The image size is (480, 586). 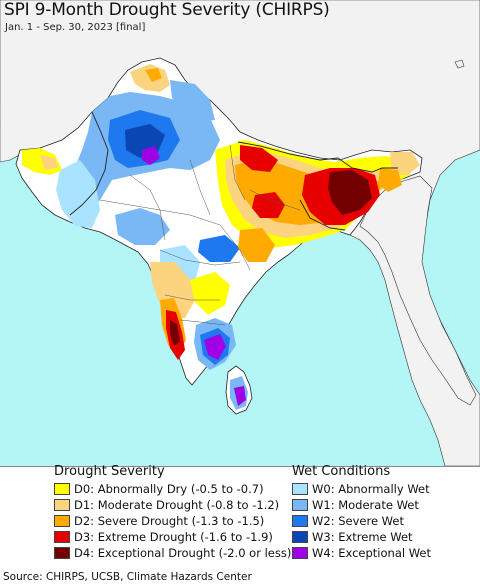 What do you see at coordinates (142, 226) in the screenshot?
I see `wet-w1-central` at bounding box center [142, 226].